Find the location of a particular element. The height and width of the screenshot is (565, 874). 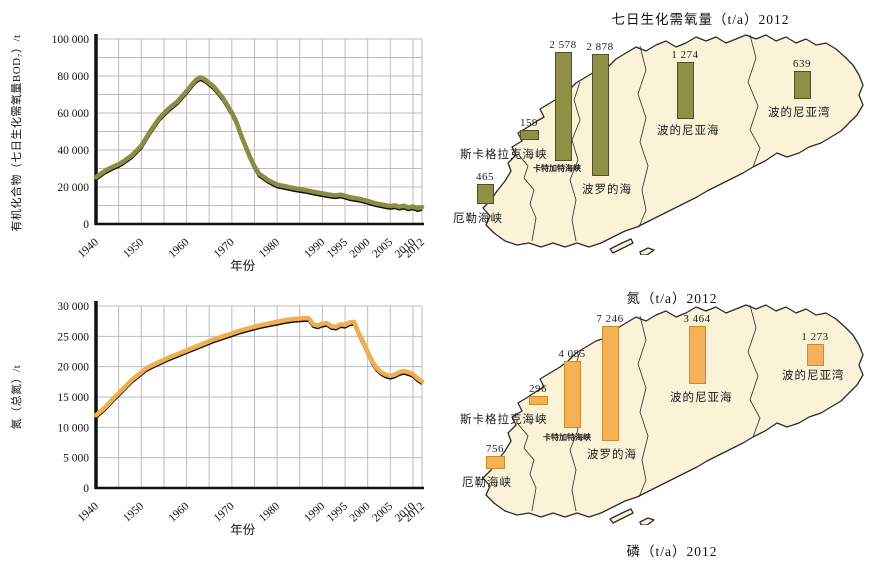

bar-group-kattegat: 2 578 is located at coordinates (563, 100).